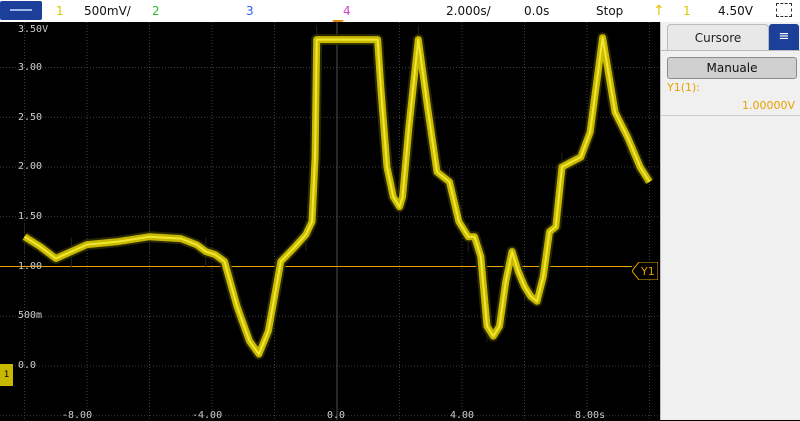 The height and width of the screenshot is (421, 800). What do you see at coordinates (590, 415) in the screenshot?
I see `x-tick-label: 8.00s` at bounding box center [590, 415].